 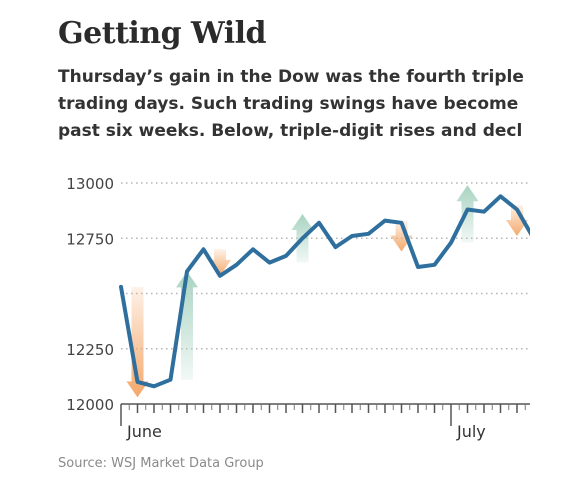 I want to click on source-note: Source: WSJ Market Data Group, so click(x=161, y=463).